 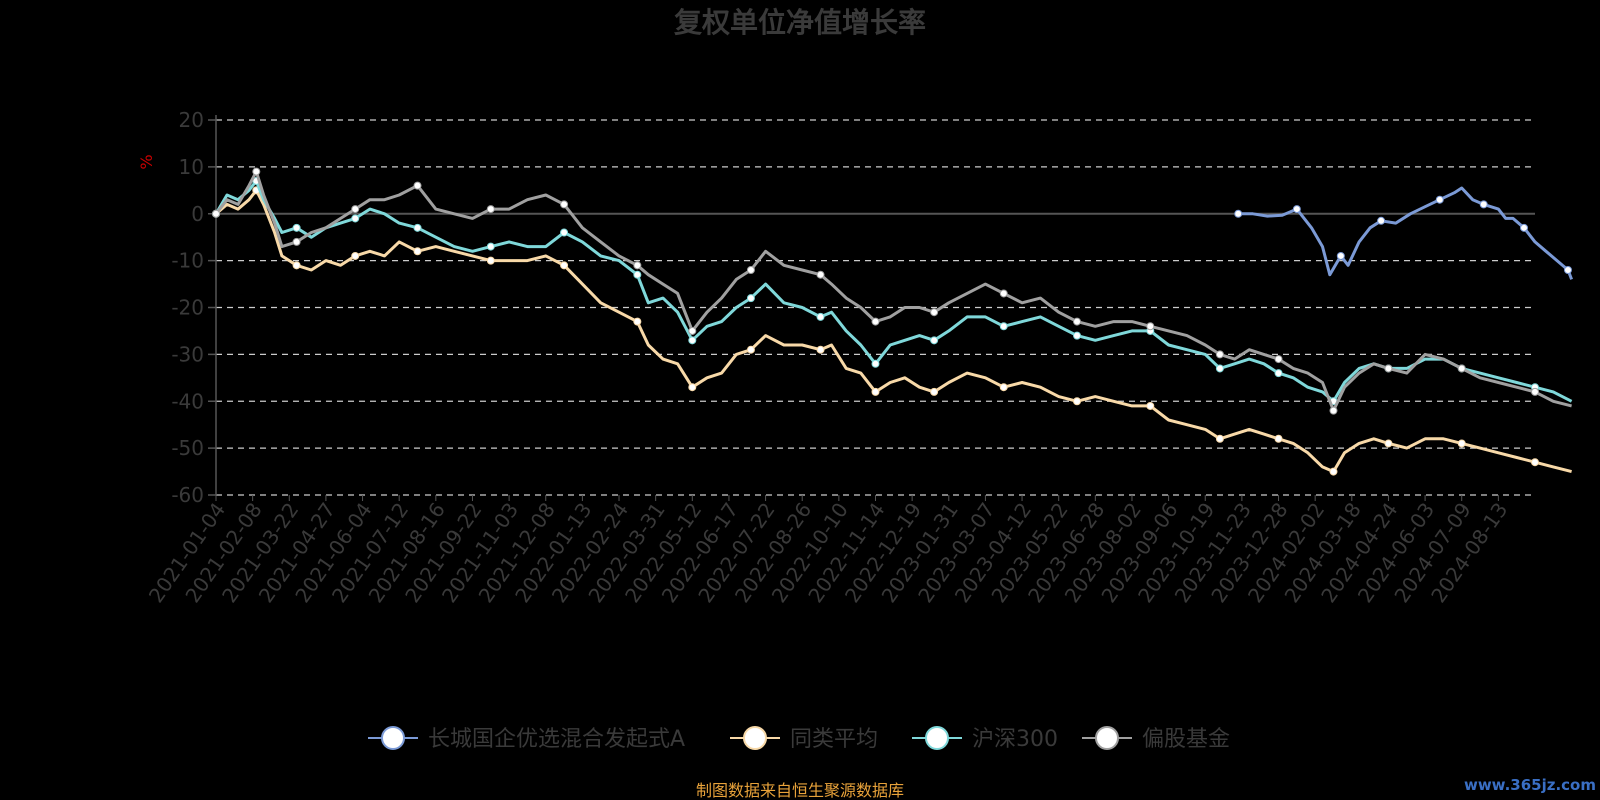 I want to click on source-note: 制图数据来自恒生聚源数据库, so click(x=800, y=790).